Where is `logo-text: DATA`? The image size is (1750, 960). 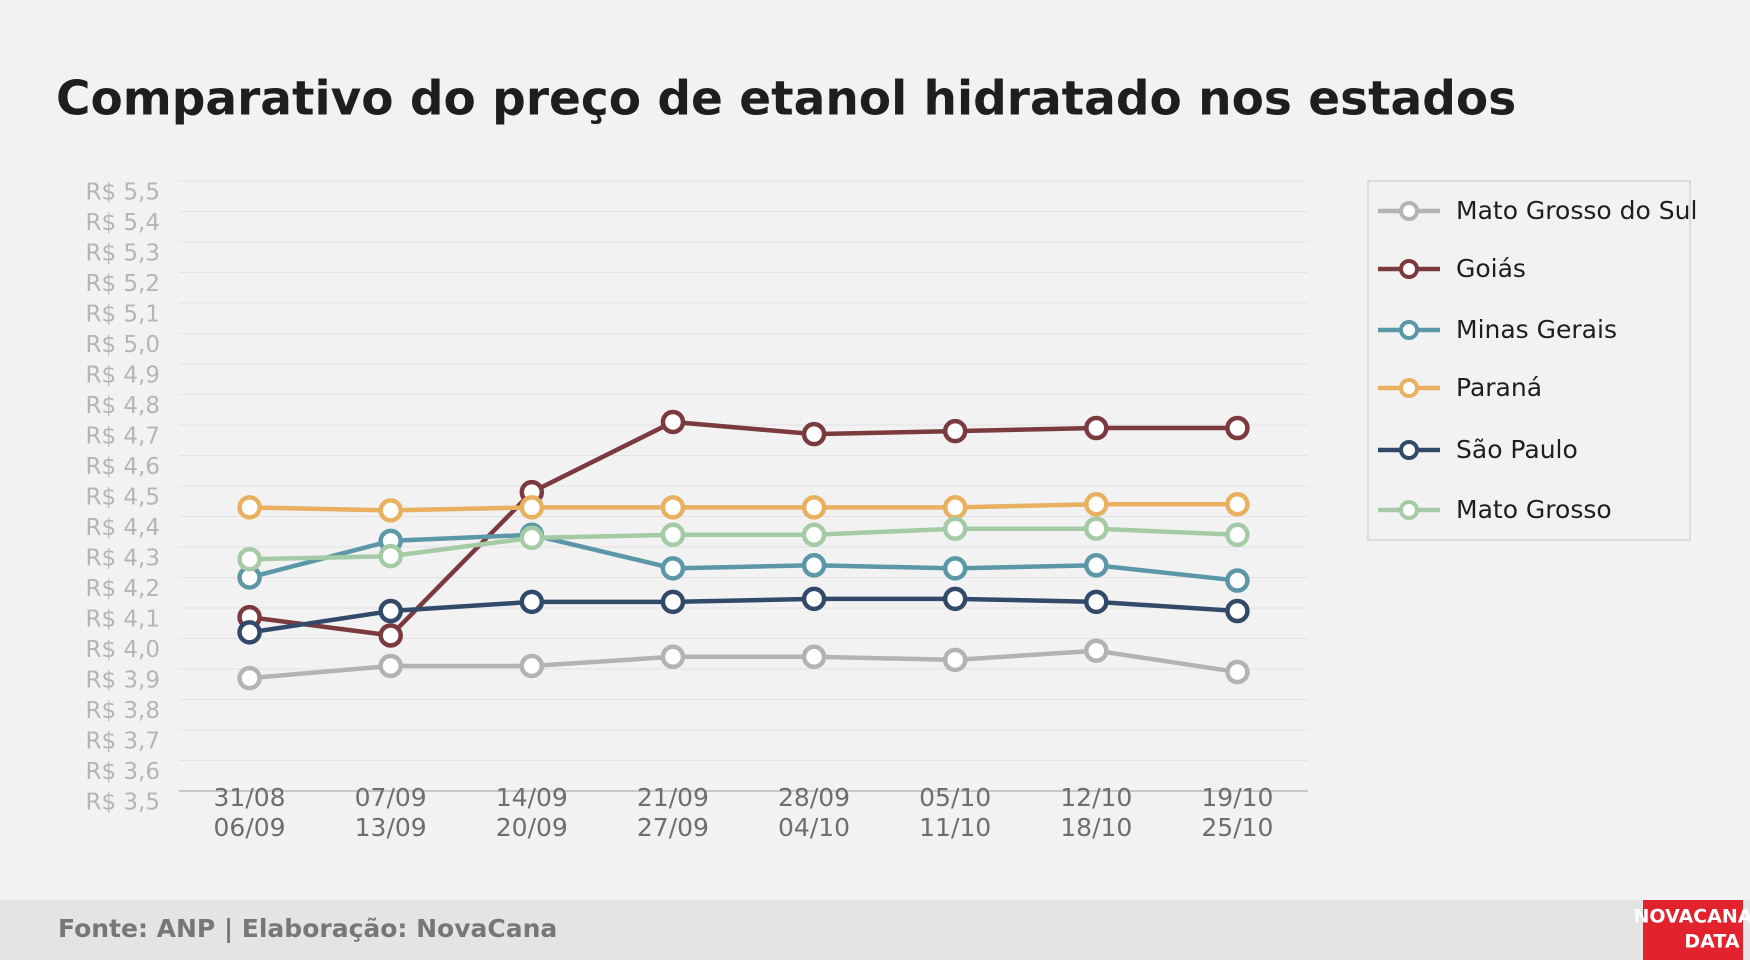 logo-text: DATA is located at coordinates (1711, 942).